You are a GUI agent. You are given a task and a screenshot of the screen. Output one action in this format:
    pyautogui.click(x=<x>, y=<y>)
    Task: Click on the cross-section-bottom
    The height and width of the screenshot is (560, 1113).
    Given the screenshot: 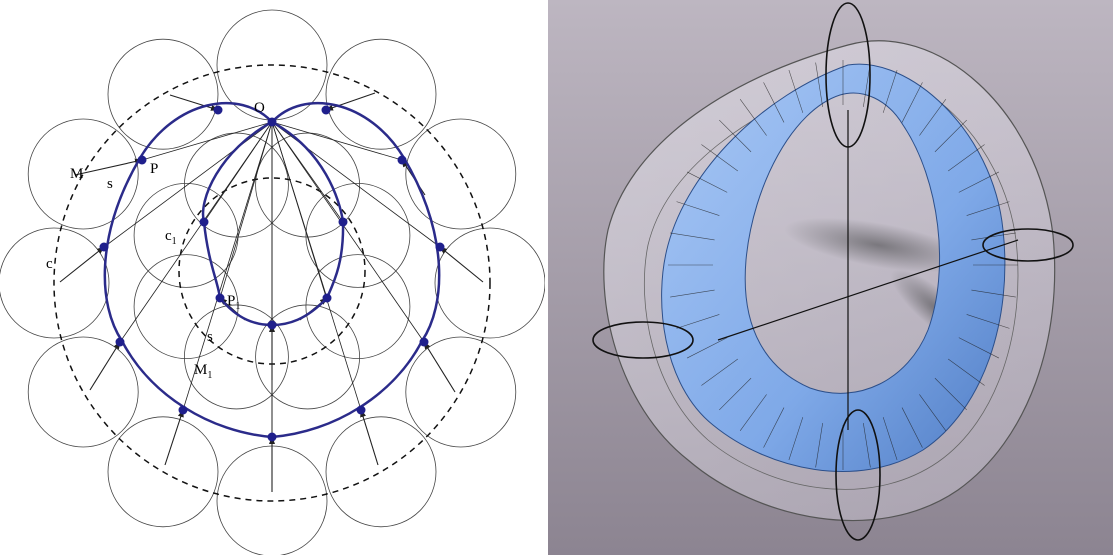 What is the action you would take?
    pyautogui.click(x=858, y=475)
    